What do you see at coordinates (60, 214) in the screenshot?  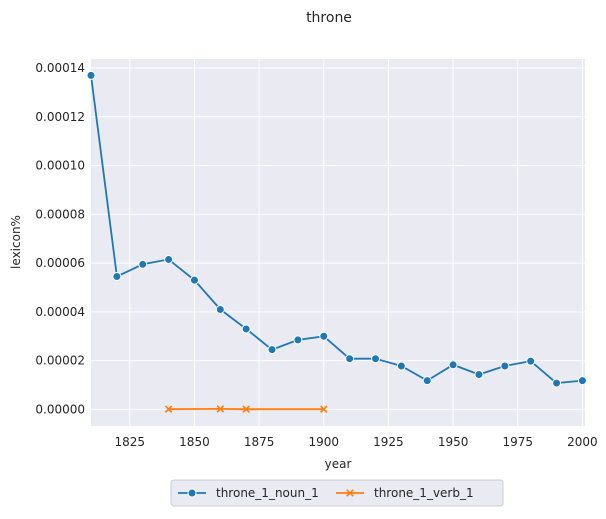 I see `y-tick-label: 0.00008` at bounding box center [60, 214].